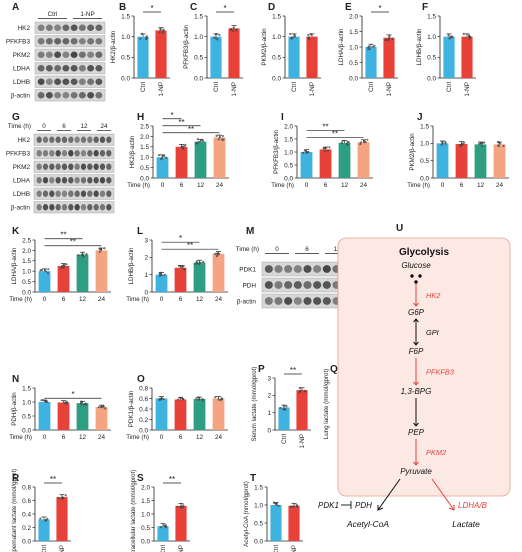  I want to click on x-tick-label-H: 6, so click(182, 185).